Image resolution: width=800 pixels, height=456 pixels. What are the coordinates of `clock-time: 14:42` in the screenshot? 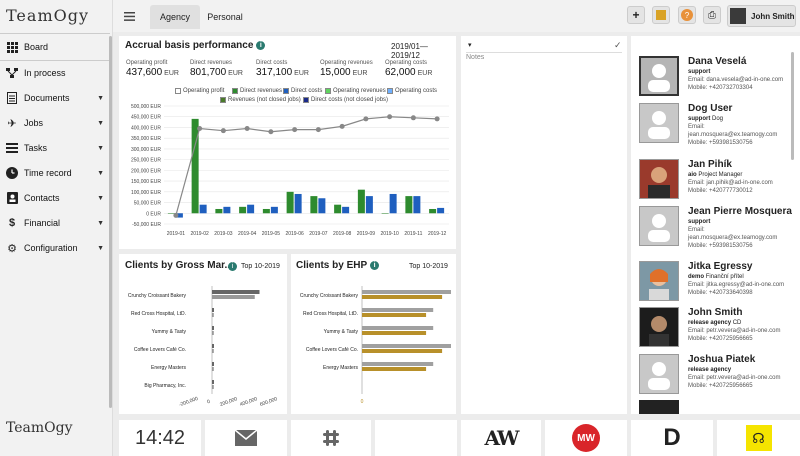 It's located at (160, 437).